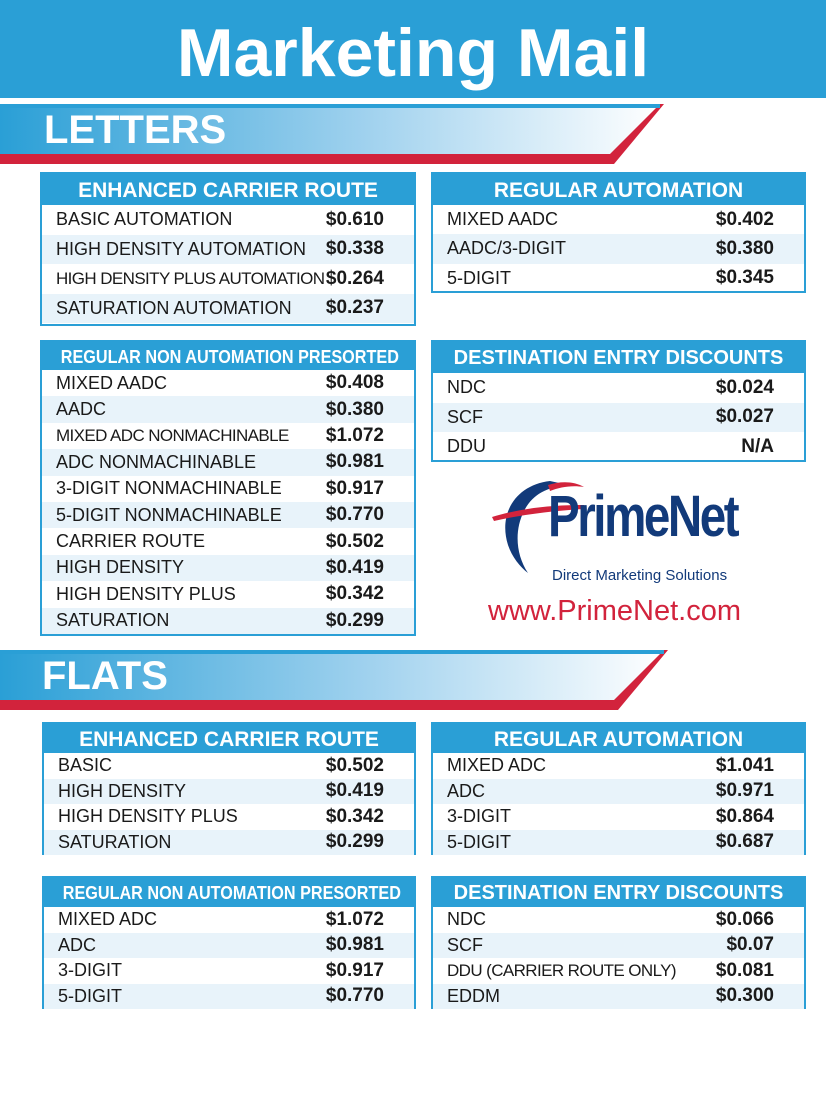 The width and height of the screenshot is (826, 1100). Describe the element at coordinates (228, 568) in the screenshot. I see `table-row: HIGH DENSITY $0.419` at that location.